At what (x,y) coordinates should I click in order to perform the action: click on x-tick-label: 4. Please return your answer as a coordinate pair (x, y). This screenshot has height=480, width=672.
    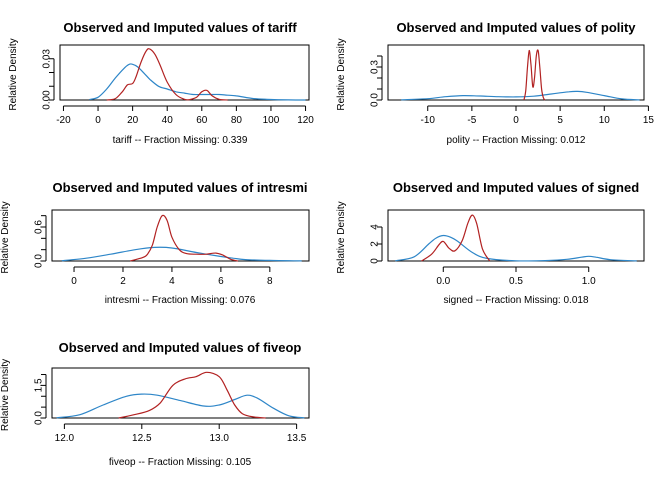
    Looking at the image, I should click on (172, 281).